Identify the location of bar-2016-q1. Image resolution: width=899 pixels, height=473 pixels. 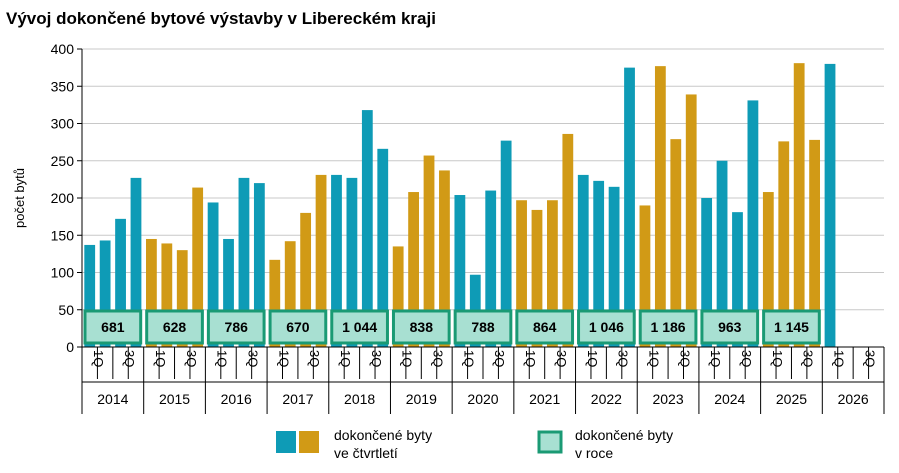
(213, 274).